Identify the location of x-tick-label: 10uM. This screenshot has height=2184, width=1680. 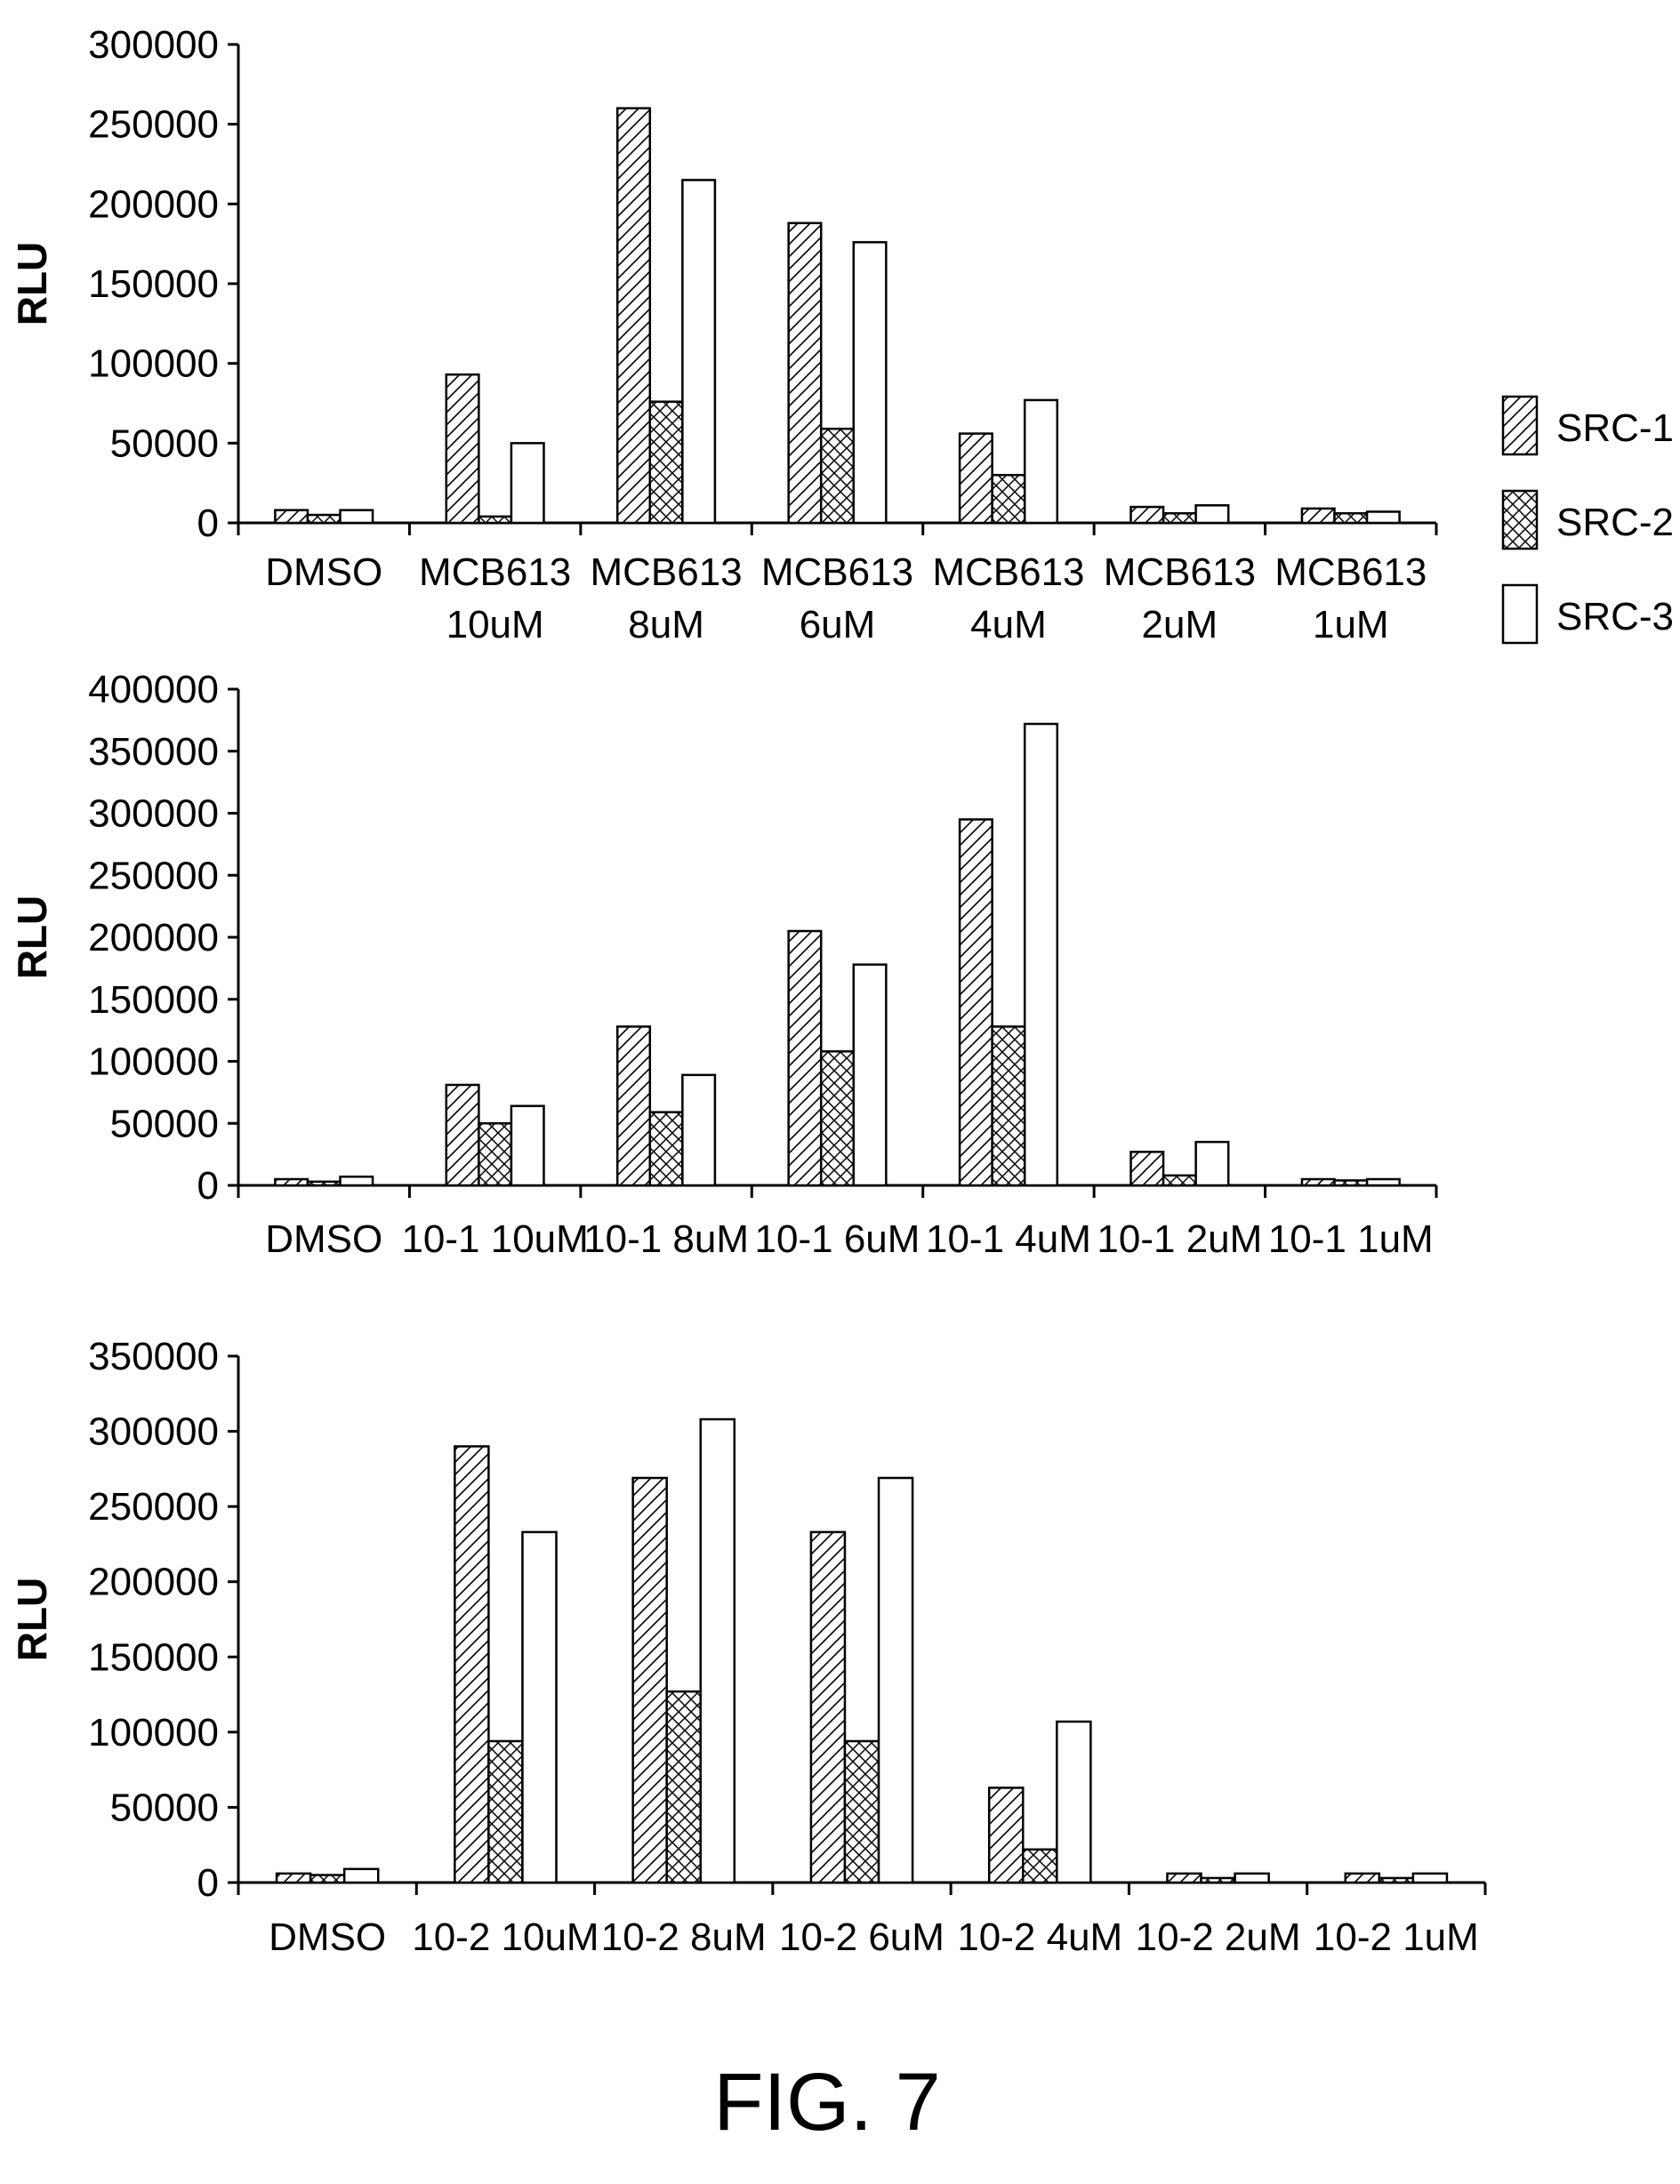
(495, 624).